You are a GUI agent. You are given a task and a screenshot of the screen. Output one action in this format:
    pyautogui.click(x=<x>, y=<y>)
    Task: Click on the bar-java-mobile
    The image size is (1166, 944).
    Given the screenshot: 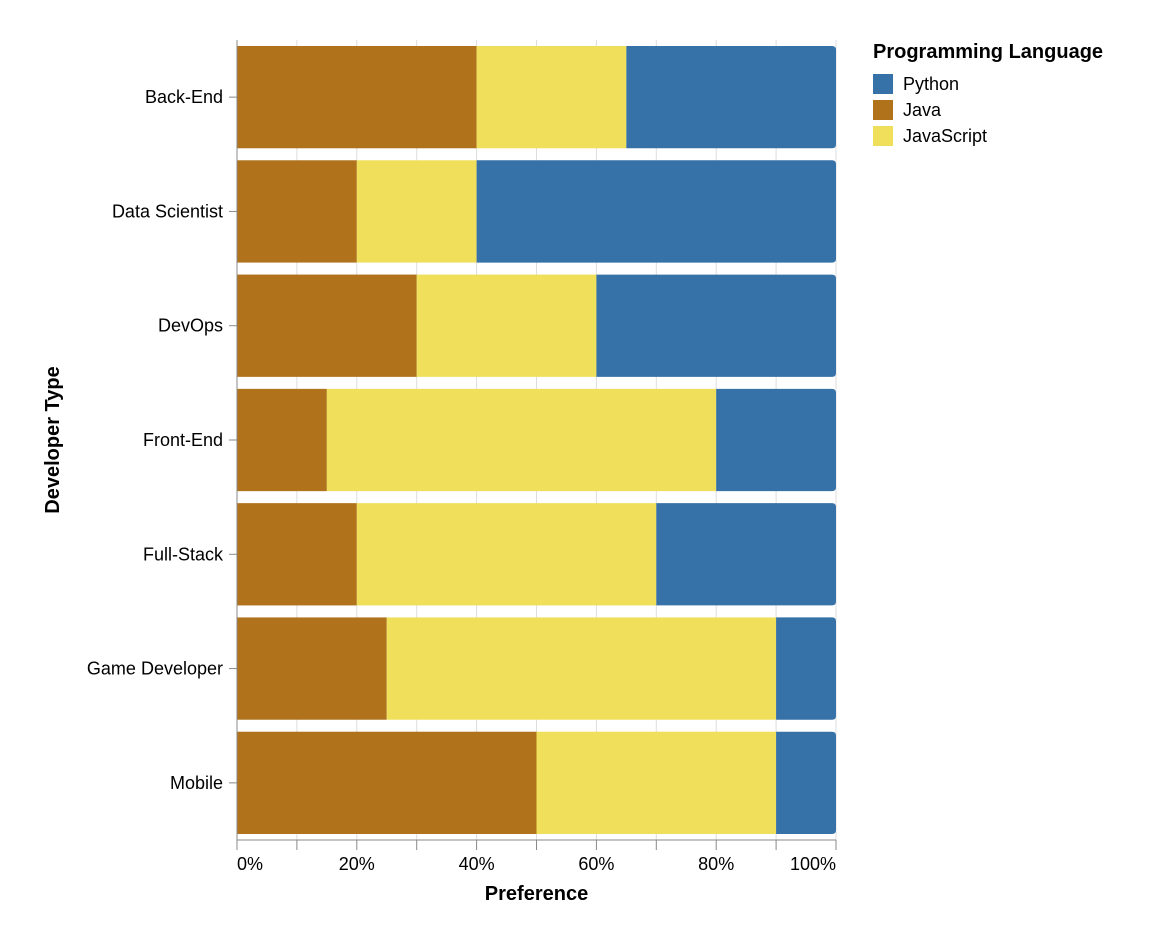 What is the action you would take?
    pyautogui.click(x=387, y=782)
    